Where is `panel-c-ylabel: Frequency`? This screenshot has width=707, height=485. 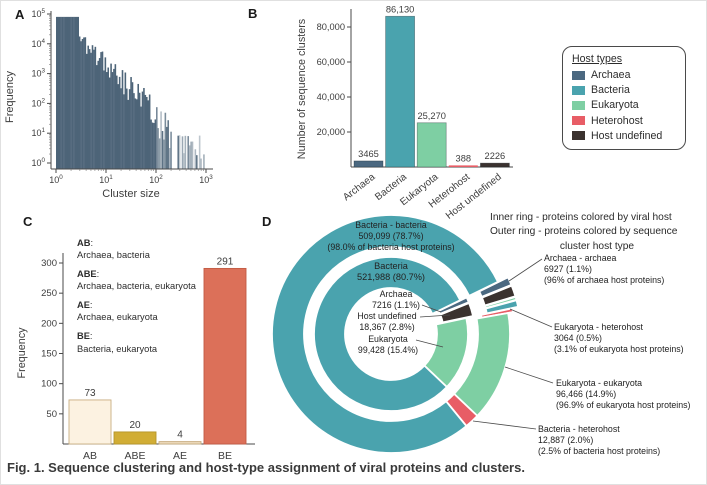 panel-c-ylabel: Frequency is located at coordinates (22, 353).